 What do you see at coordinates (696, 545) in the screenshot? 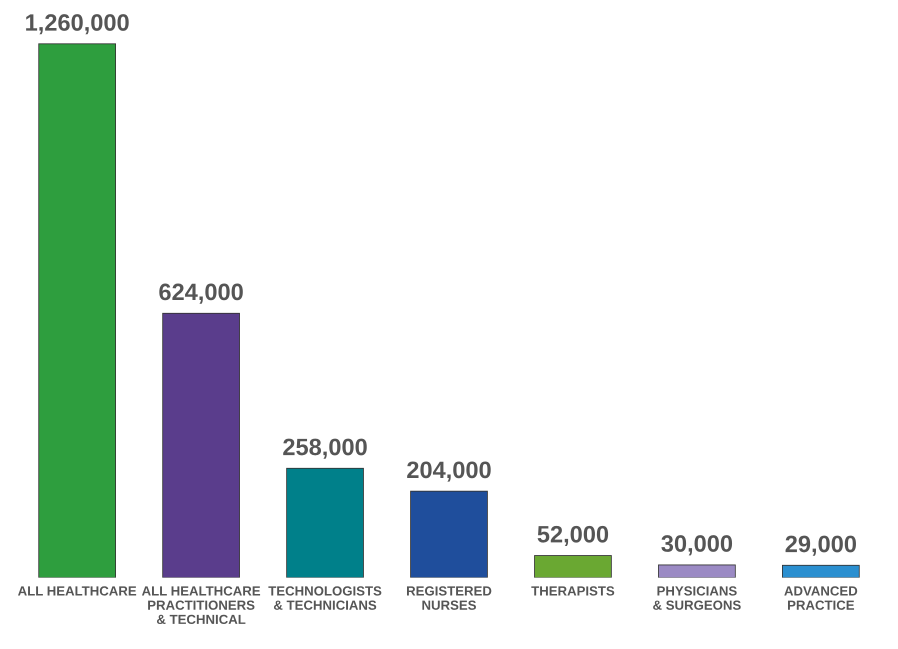
I see `data-label: 30,000` at bounding box center [696, 545].